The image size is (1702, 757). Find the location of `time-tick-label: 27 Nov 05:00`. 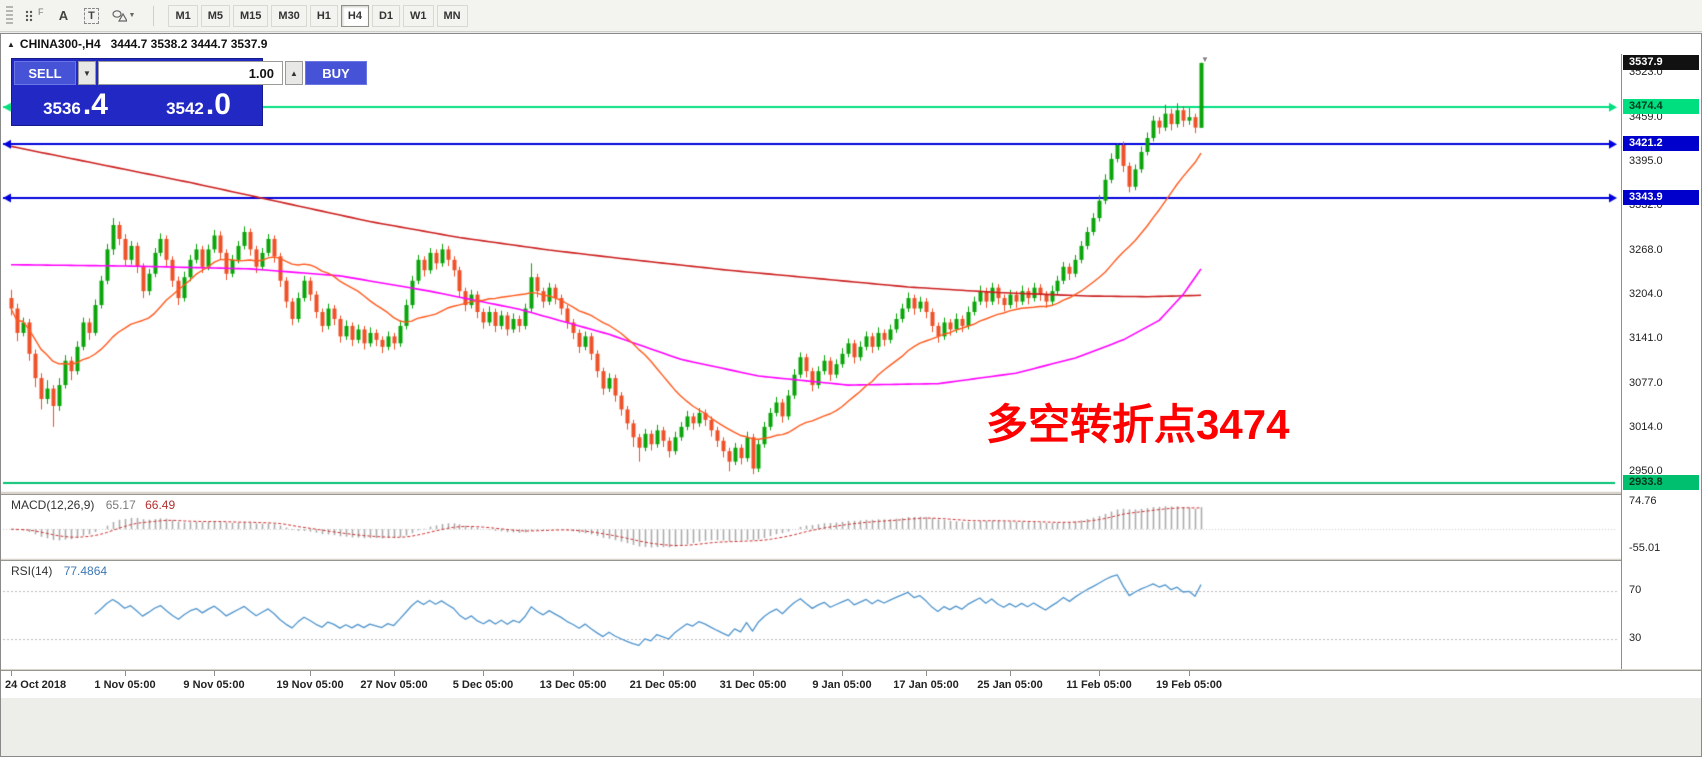

time-tick-label: 27 Nov 05:00 is located at coordinates (394, 685).